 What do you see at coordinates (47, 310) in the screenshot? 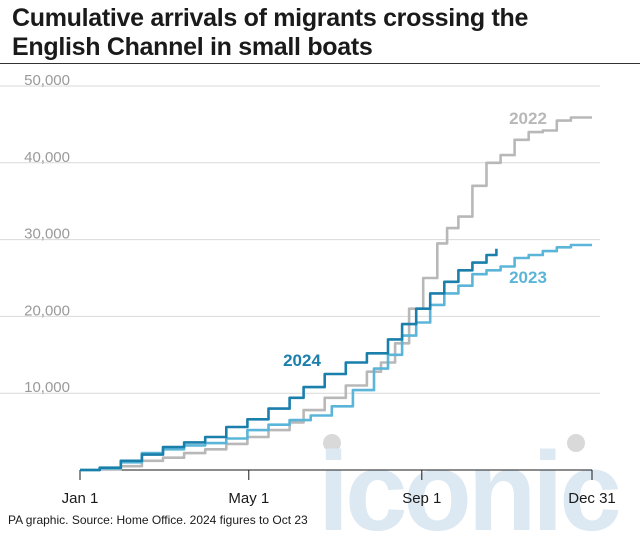
I see `y-tick-label: 20,000` at bounding box center [47, 310].